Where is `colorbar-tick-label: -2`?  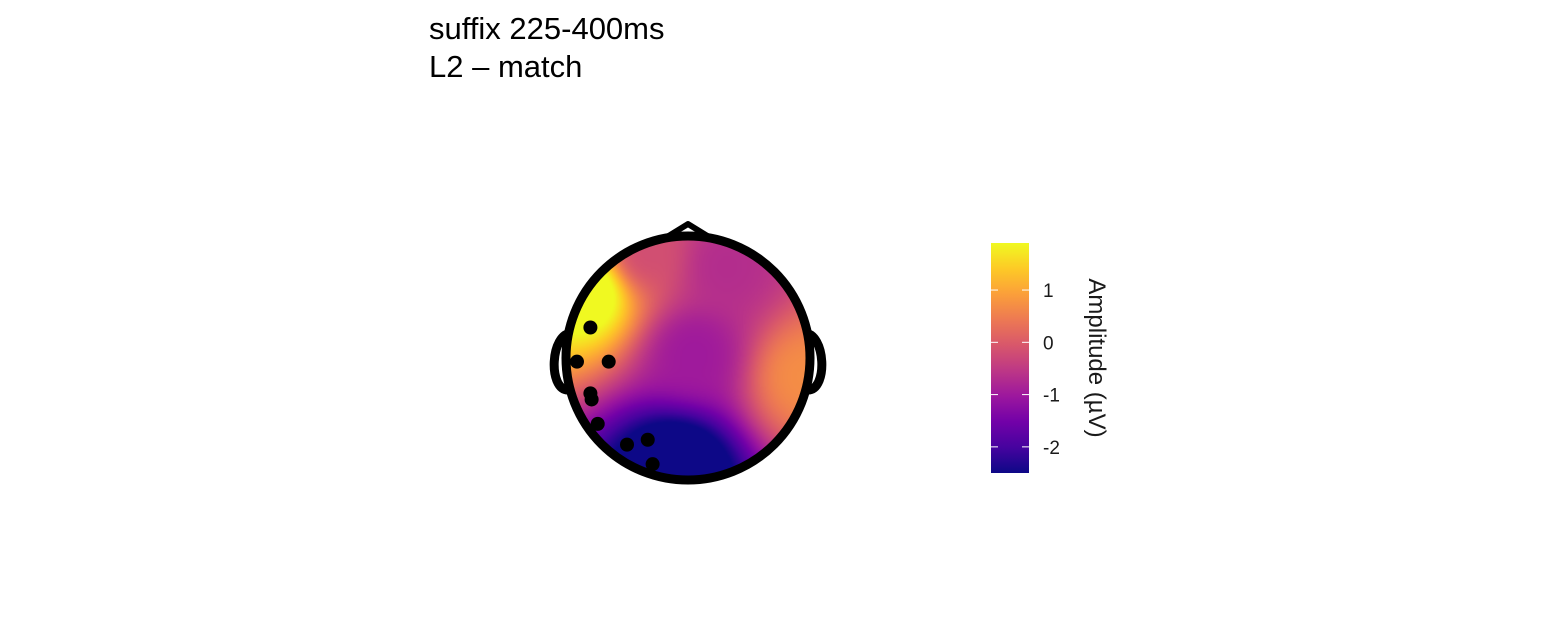
colorbar-tick-label: -2 is located at coordinates (1051, 448).